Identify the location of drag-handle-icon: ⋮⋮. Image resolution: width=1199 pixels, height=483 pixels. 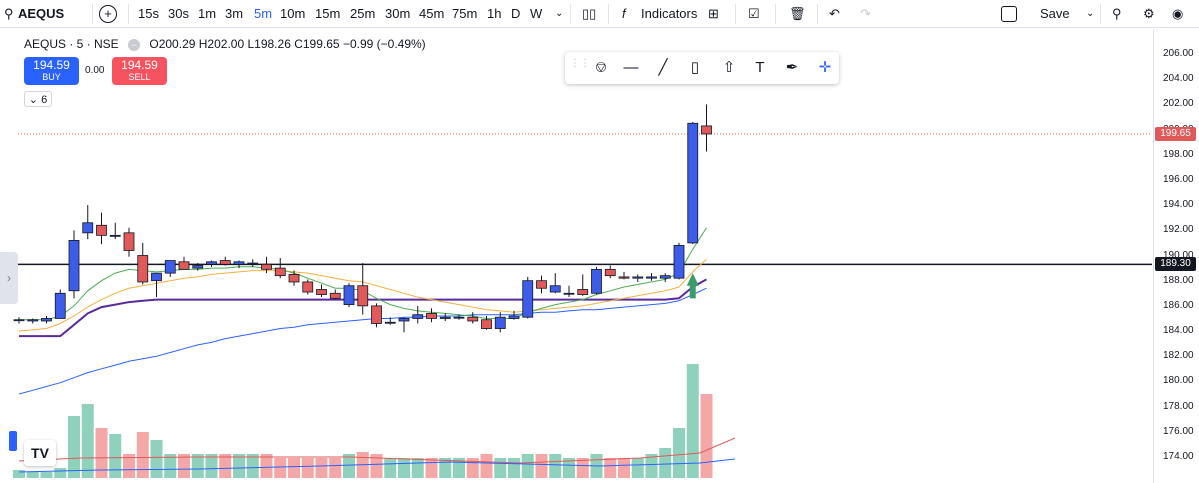
(580, 63).